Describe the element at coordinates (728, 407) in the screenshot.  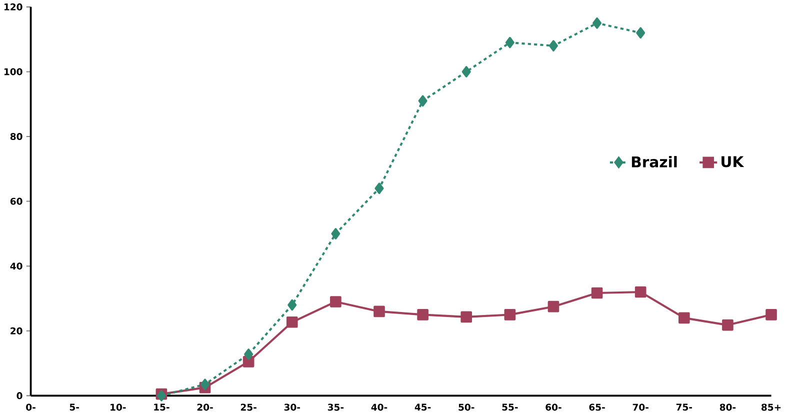
I see `x-tick-label: 80-` at that location.